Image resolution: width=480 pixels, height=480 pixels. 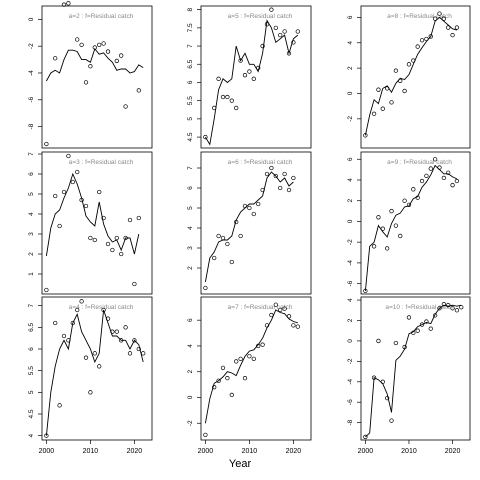 What do you see at coordinates (419, 307) in the screenshot?
I see `panel-title: a=10 : f=Residual catch` at bounding box center [419, 307].